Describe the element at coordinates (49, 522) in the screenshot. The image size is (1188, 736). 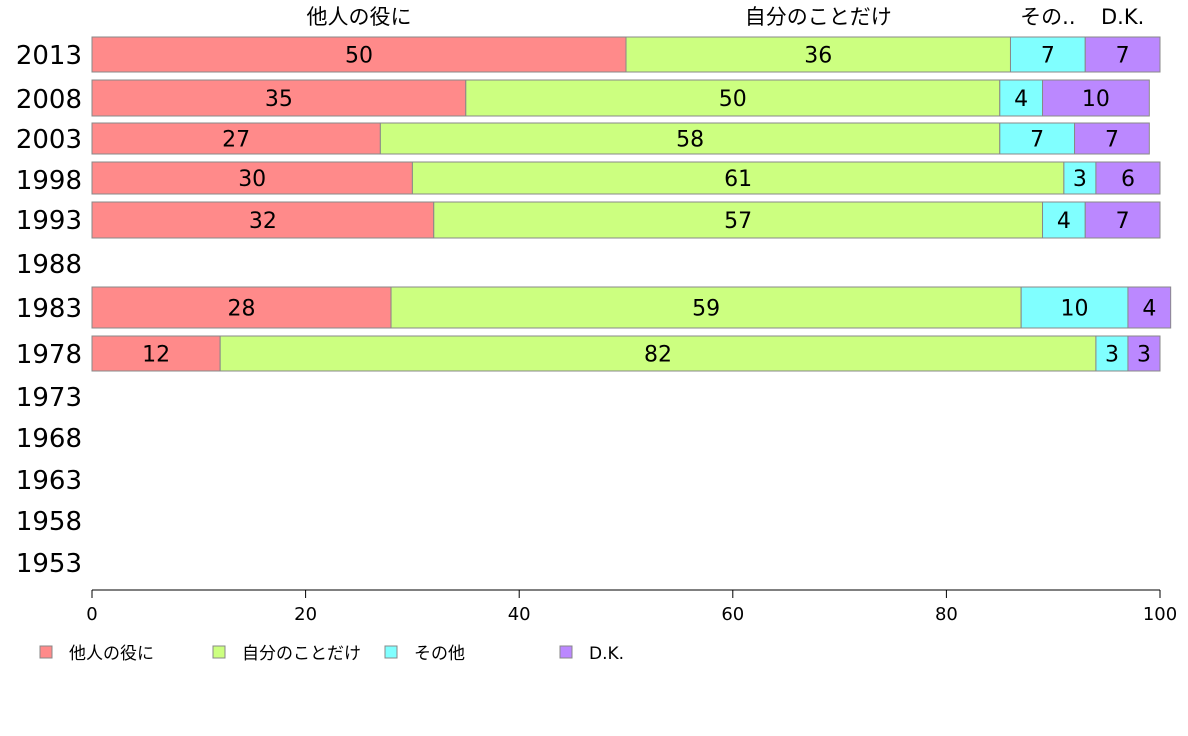
I see `year-tick-label: 1958` at that location.